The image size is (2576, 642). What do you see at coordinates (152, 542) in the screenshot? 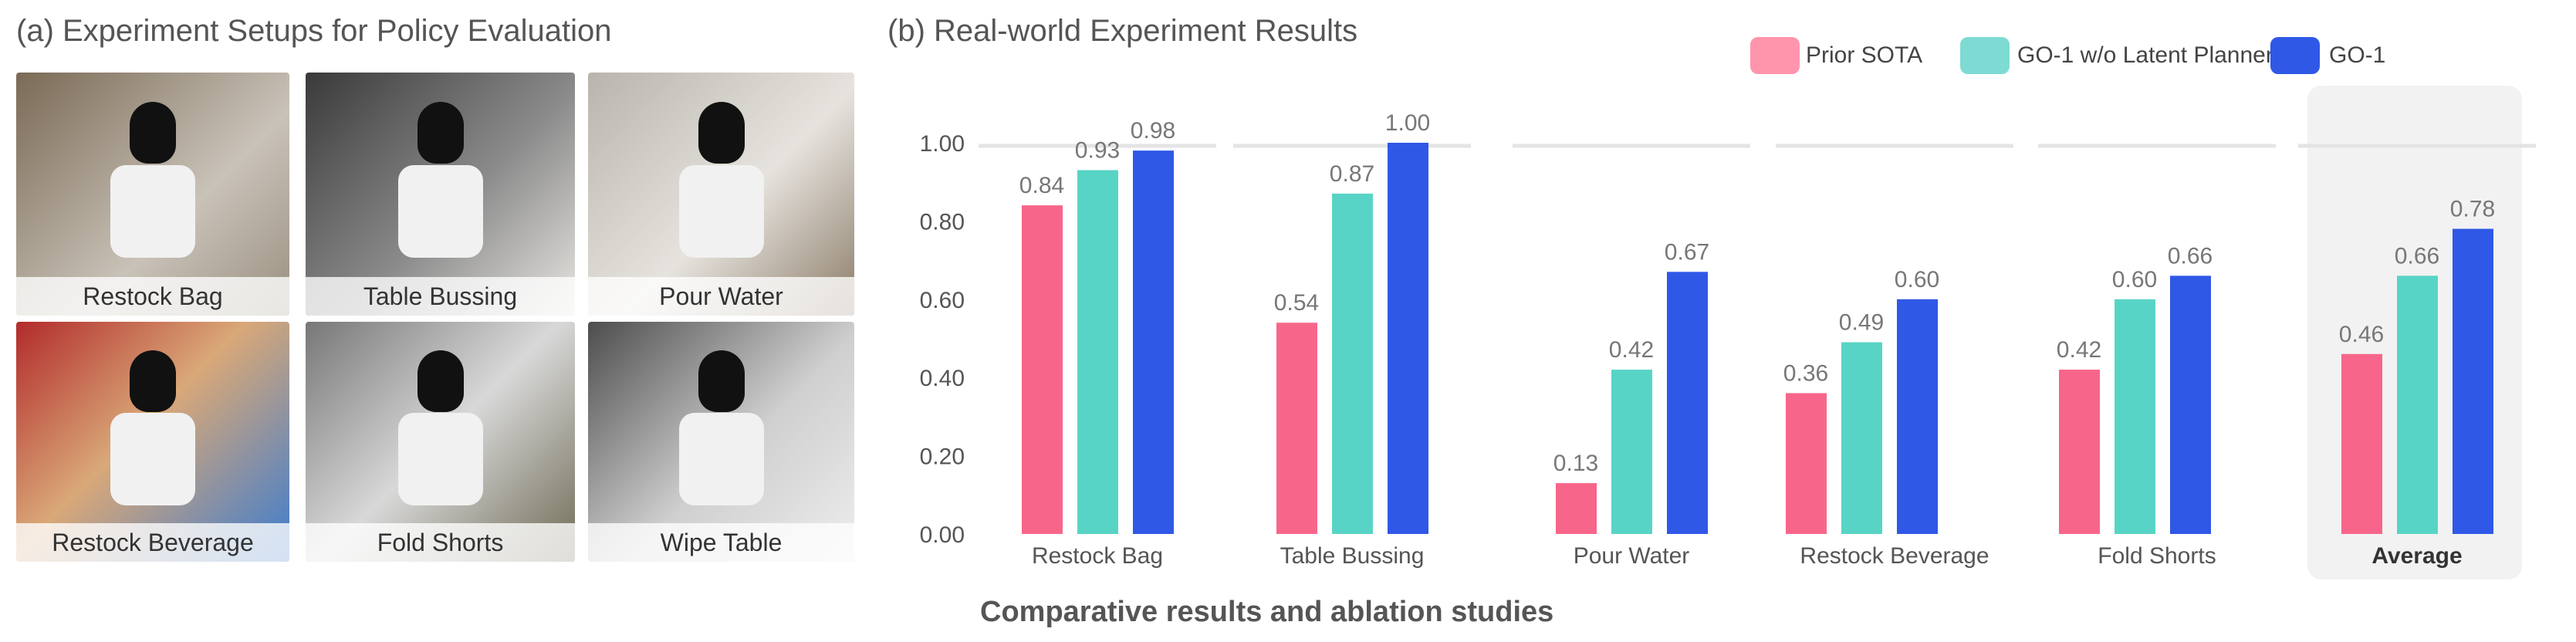
I see `photo-label: Restock Beverage` at bounding box center [152, 542].